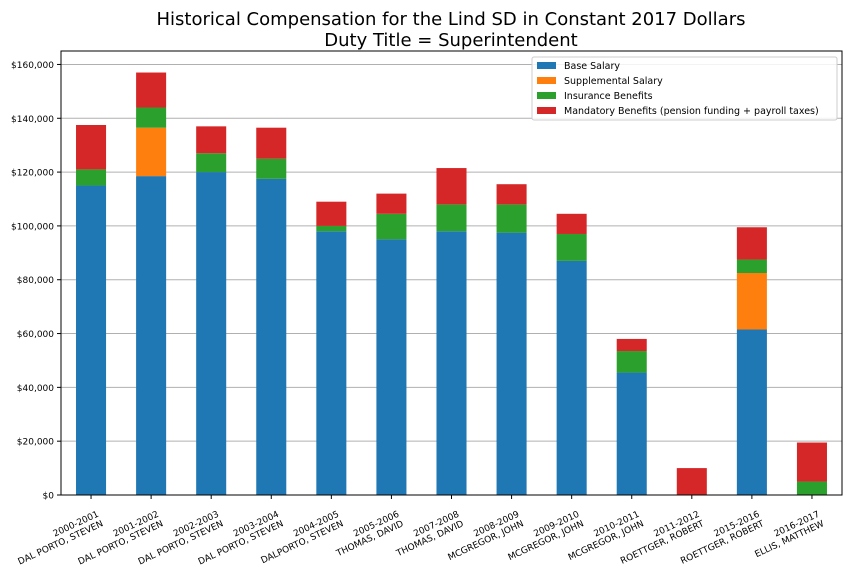  What do you see at coordinates (35, 389) in the screenshot?
I see `y-tick-label: $40,000` at bounding box center [35, 389].